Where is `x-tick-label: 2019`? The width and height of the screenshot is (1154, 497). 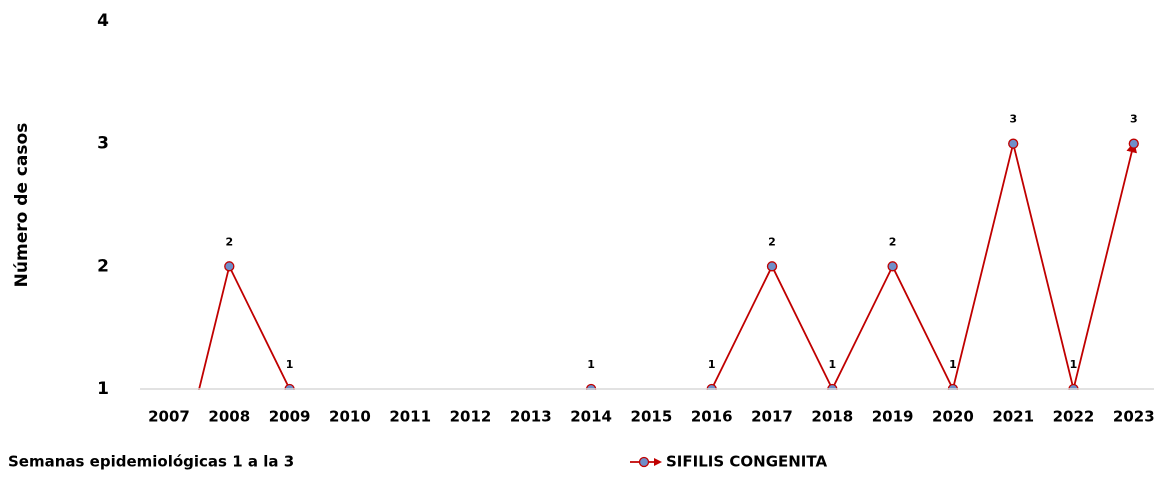 x-tick-label: 2019 is located at coordinates (893, 417).